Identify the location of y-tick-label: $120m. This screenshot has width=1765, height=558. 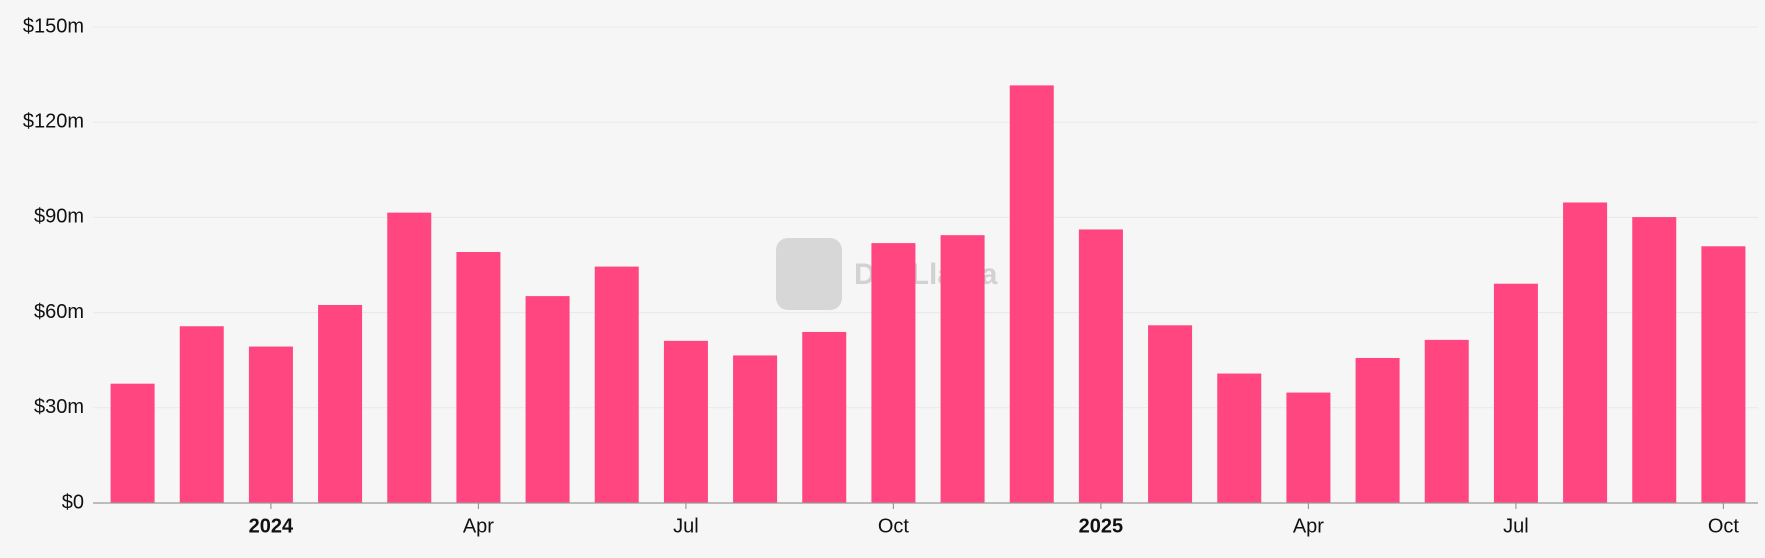
(53, 121).